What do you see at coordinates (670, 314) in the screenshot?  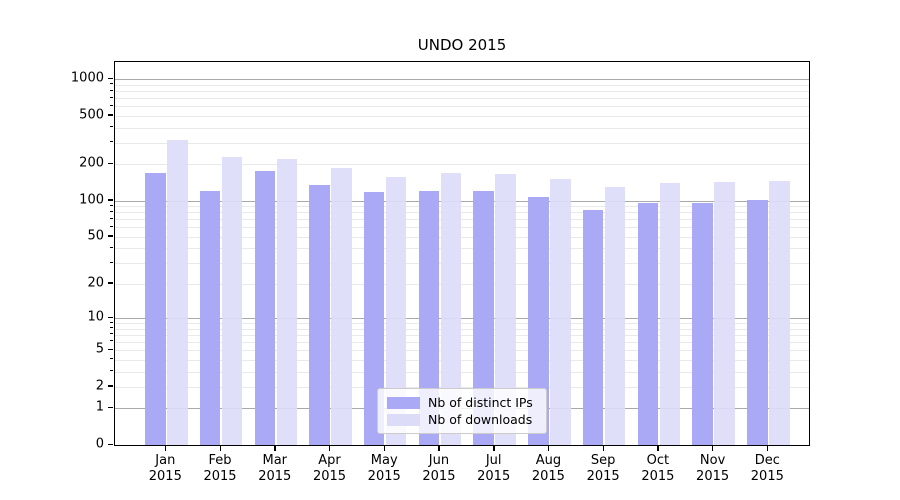 I see `bar-downloads-oct` at bounding box center [670, 314].